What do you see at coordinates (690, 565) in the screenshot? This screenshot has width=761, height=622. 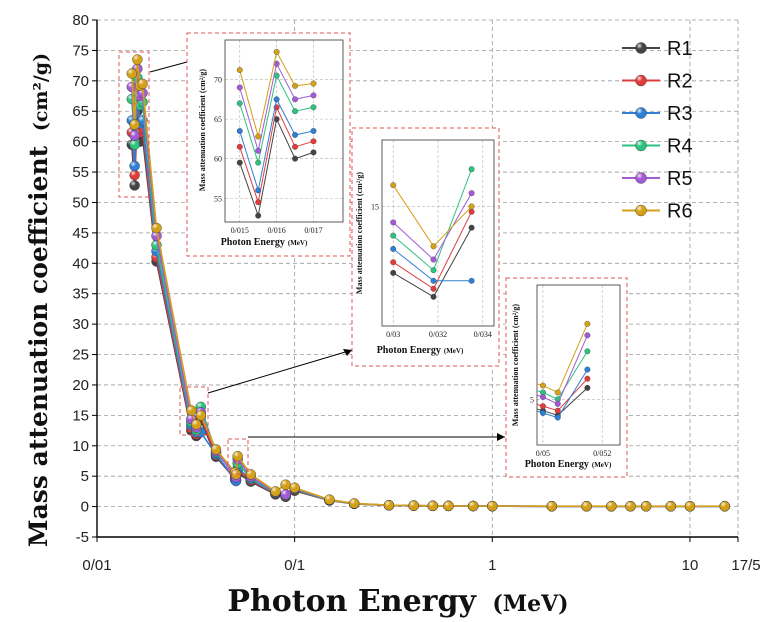 I see `x-tick-label: 10` at bounding box center [690, 565].